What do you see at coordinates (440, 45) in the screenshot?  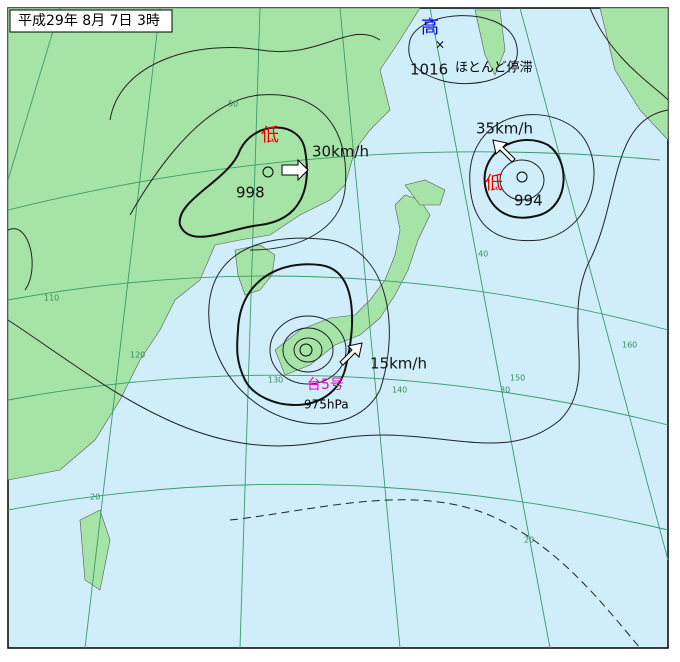 I see `high-center: ×` at bounding box center [440, 45].